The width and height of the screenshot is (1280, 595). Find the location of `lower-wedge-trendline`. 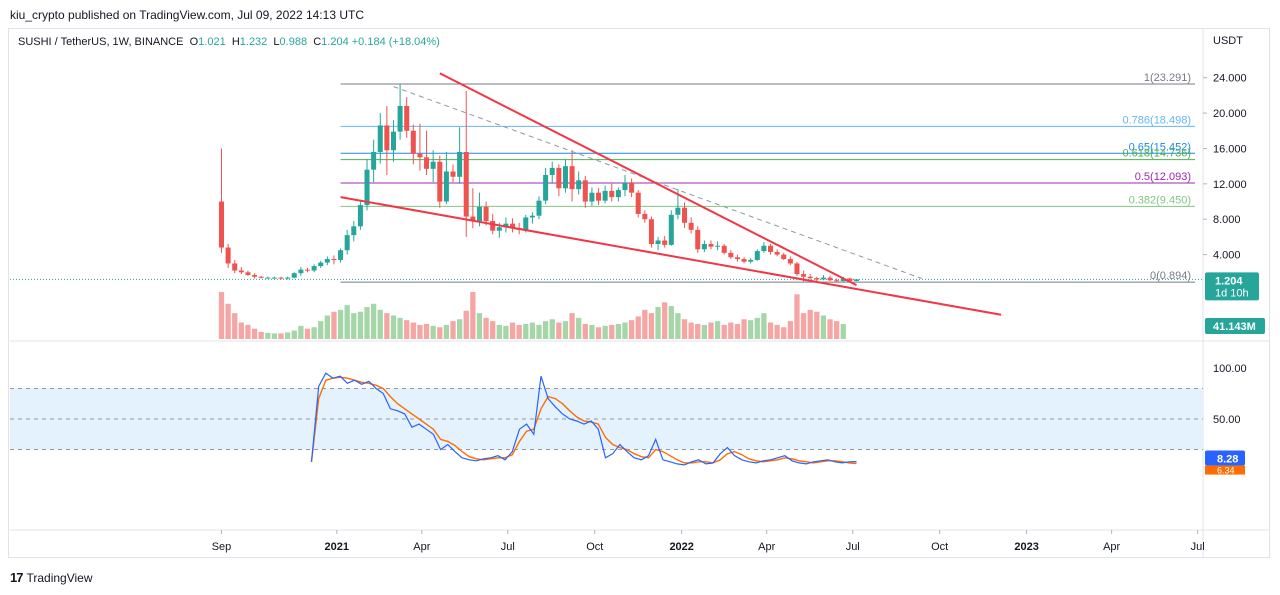

lower-wedge-trendline is located at coordinates (671, 256).